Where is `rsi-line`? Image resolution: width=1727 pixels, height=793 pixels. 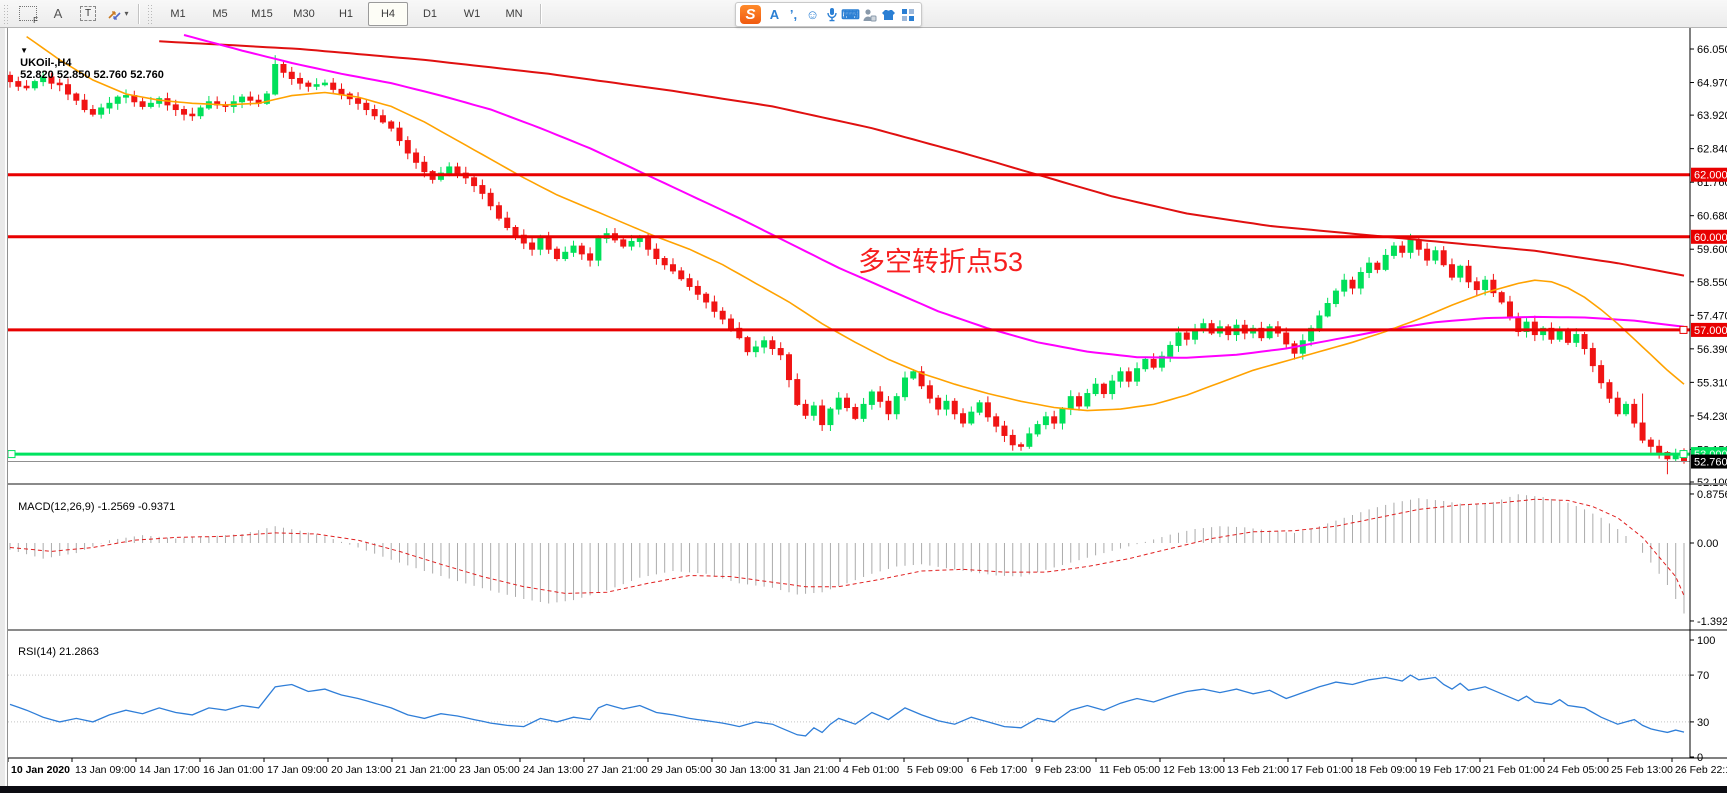 rsi-line is located at coordinates (847, 705).